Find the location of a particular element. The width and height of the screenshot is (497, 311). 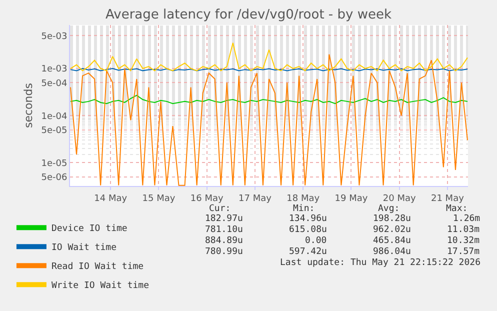

text: 597.42u is located at coordinates (308, 252).